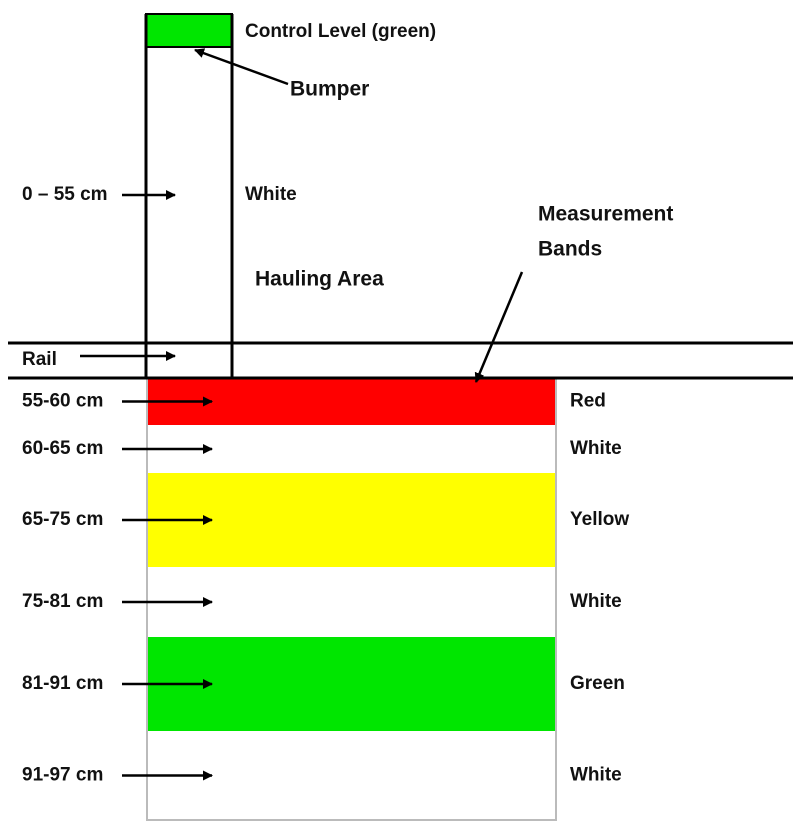  I want to click on measurement-arrow, so click(499, 327).